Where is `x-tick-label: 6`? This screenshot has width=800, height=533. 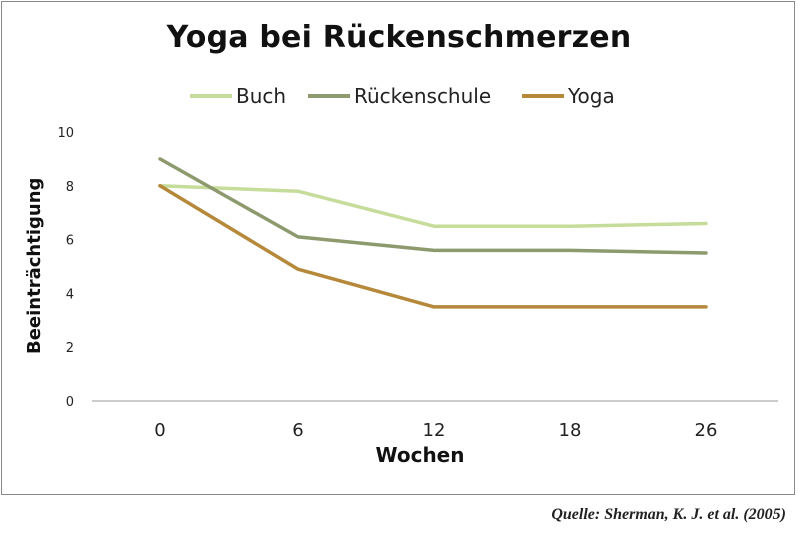 x-tick-label: 6 is located at coordinates (297, 430).